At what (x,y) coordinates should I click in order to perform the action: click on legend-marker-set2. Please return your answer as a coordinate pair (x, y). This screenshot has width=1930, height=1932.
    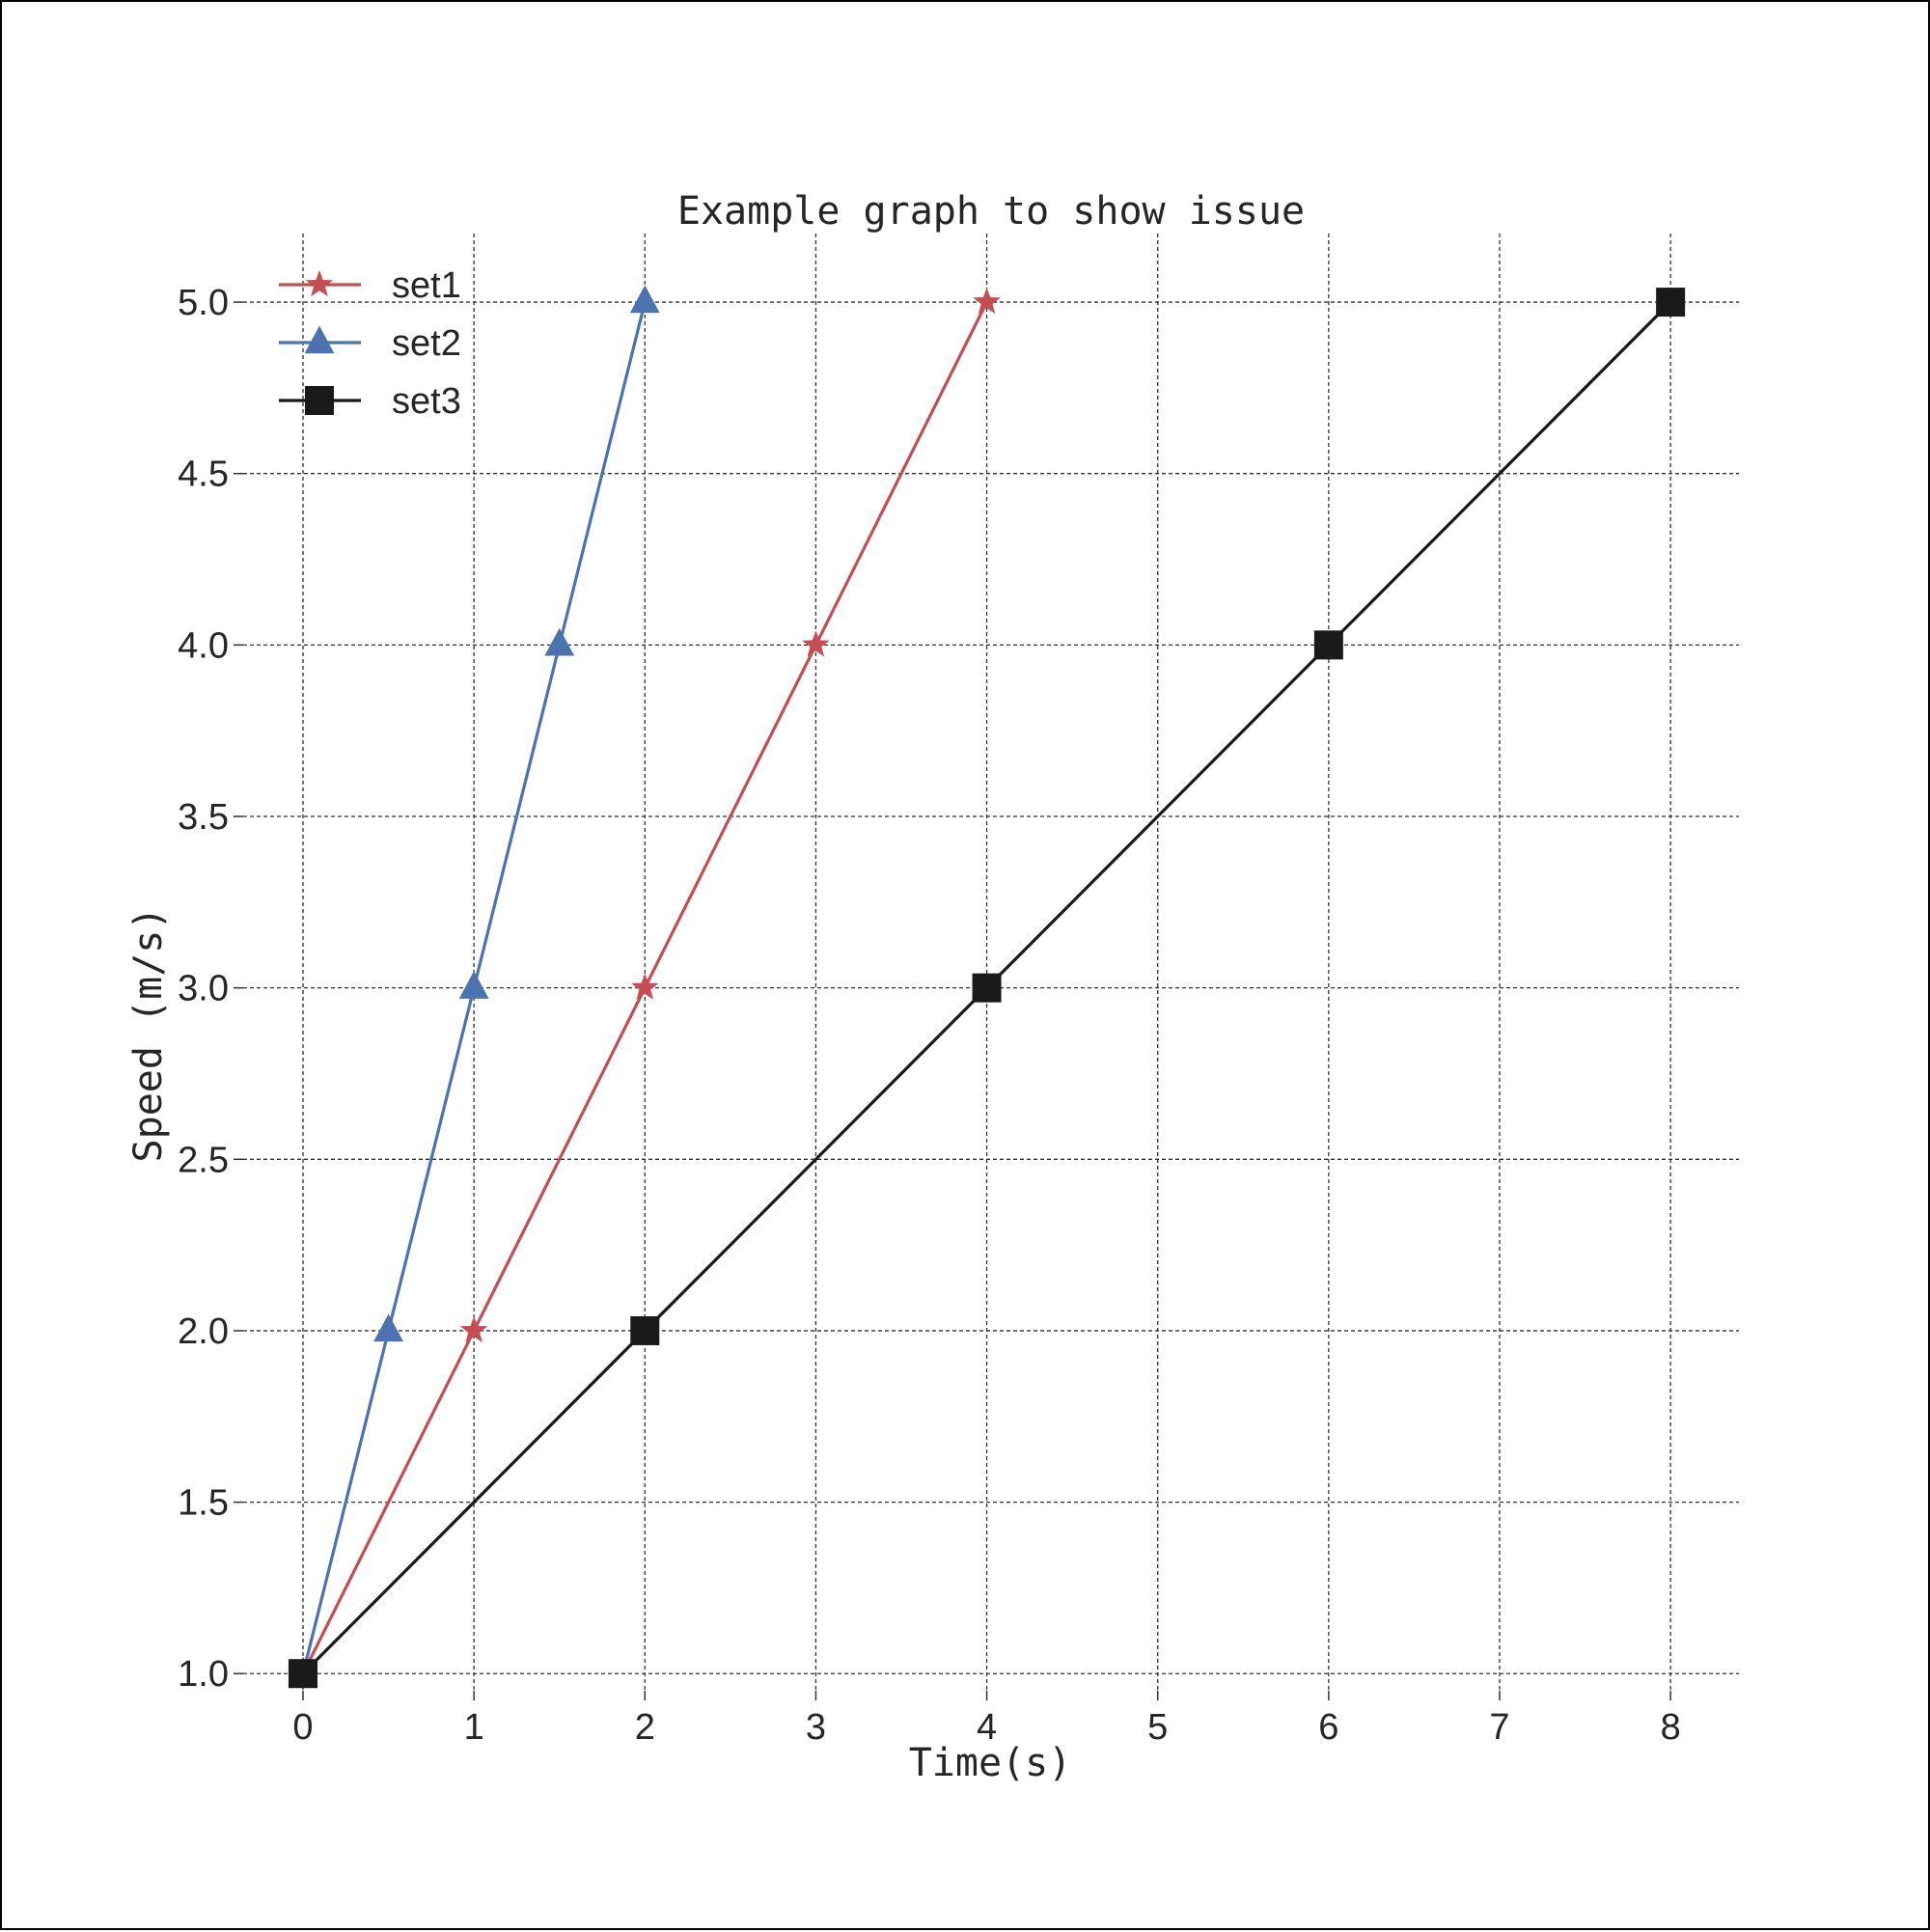
    Looking at the image, I should click on (319, 339).